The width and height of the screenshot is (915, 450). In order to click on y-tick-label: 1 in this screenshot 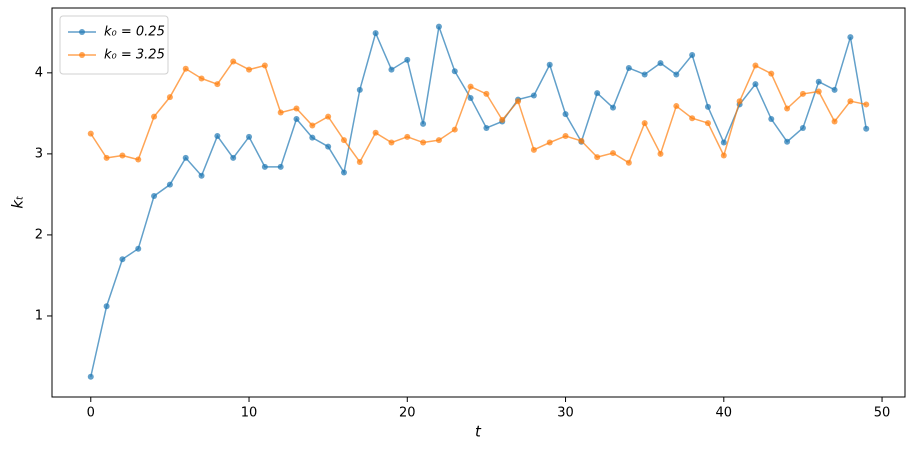, I will do `click(39, 315)`.